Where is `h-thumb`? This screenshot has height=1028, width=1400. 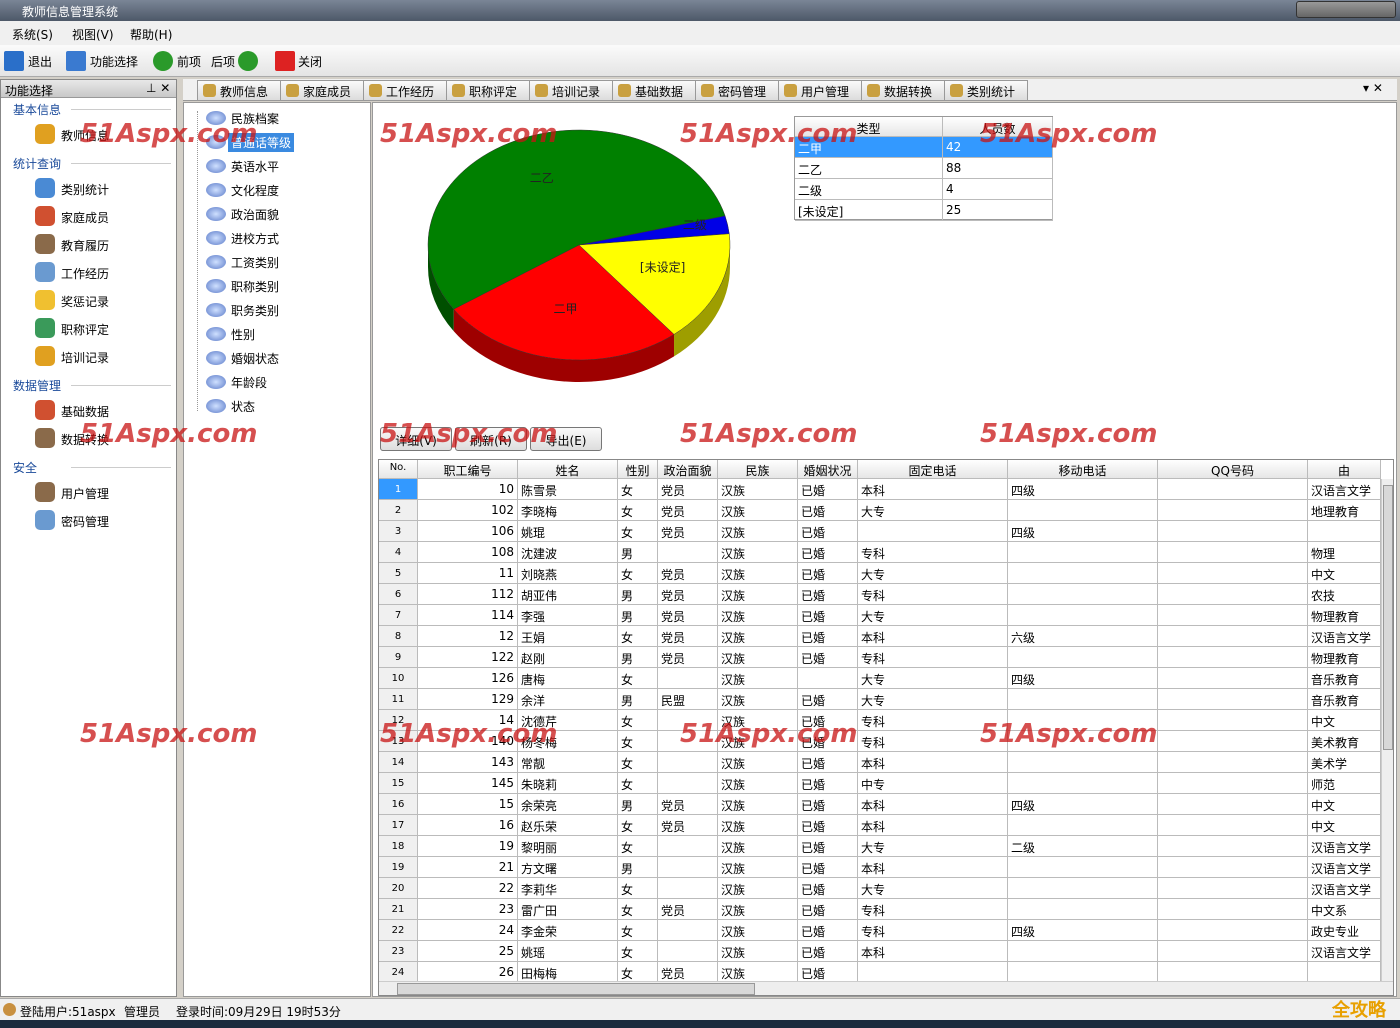 h-thumb is located at coordinates (576, 989).